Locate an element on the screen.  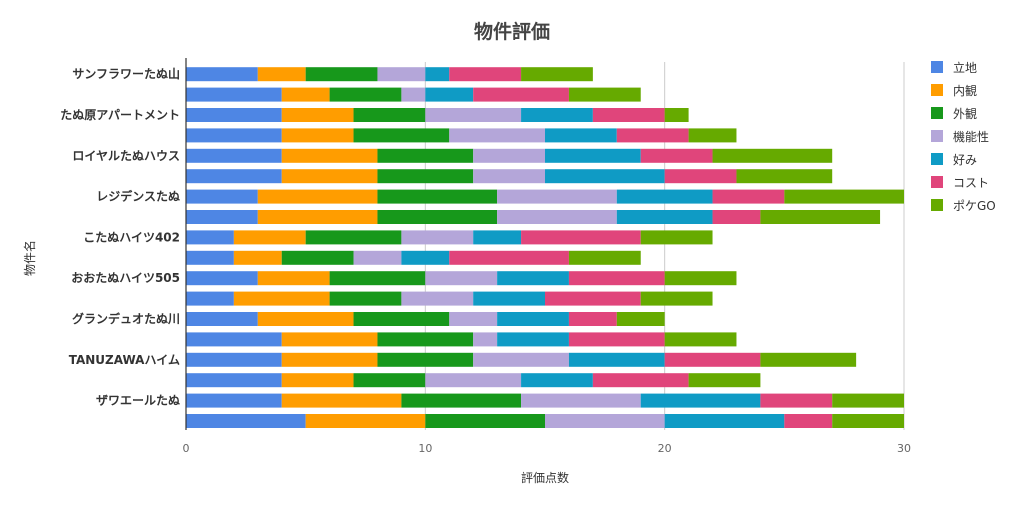
y-tick-label: サンフラワーたぬ山 is located at coordinates (126, 73).